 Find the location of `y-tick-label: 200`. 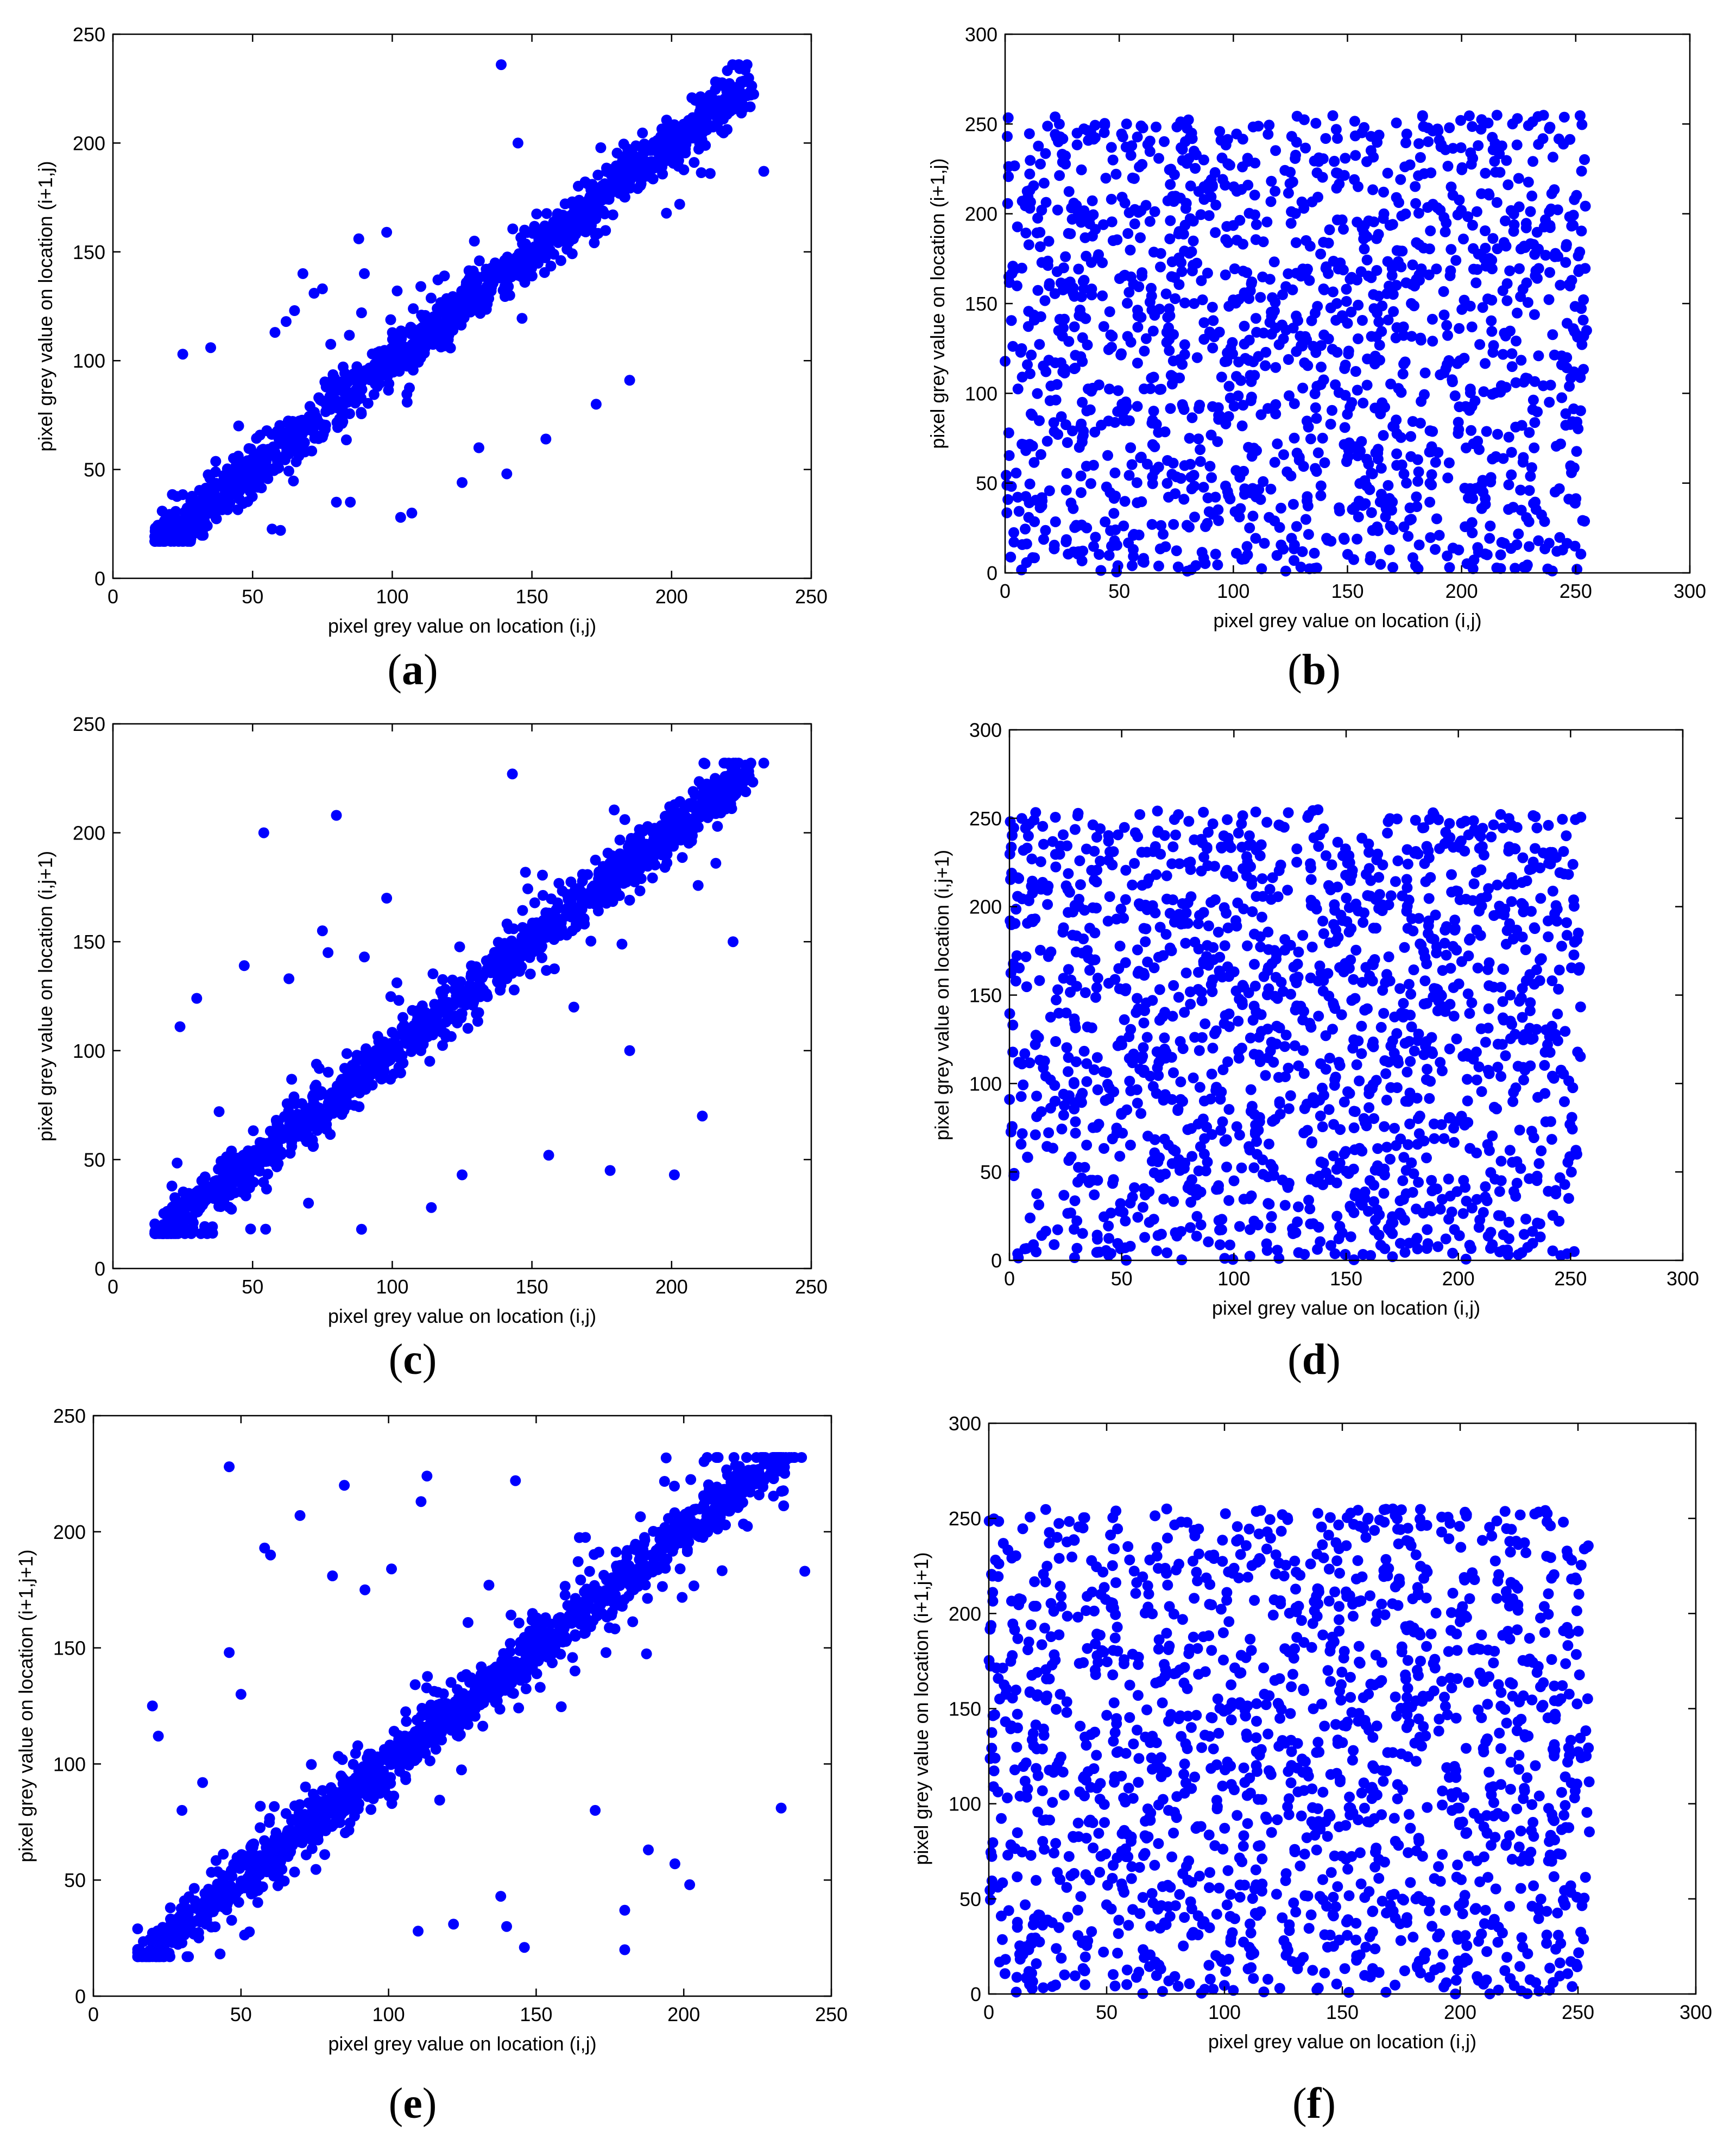

y-tick-label: 200 is located at coordinates (981, 214).